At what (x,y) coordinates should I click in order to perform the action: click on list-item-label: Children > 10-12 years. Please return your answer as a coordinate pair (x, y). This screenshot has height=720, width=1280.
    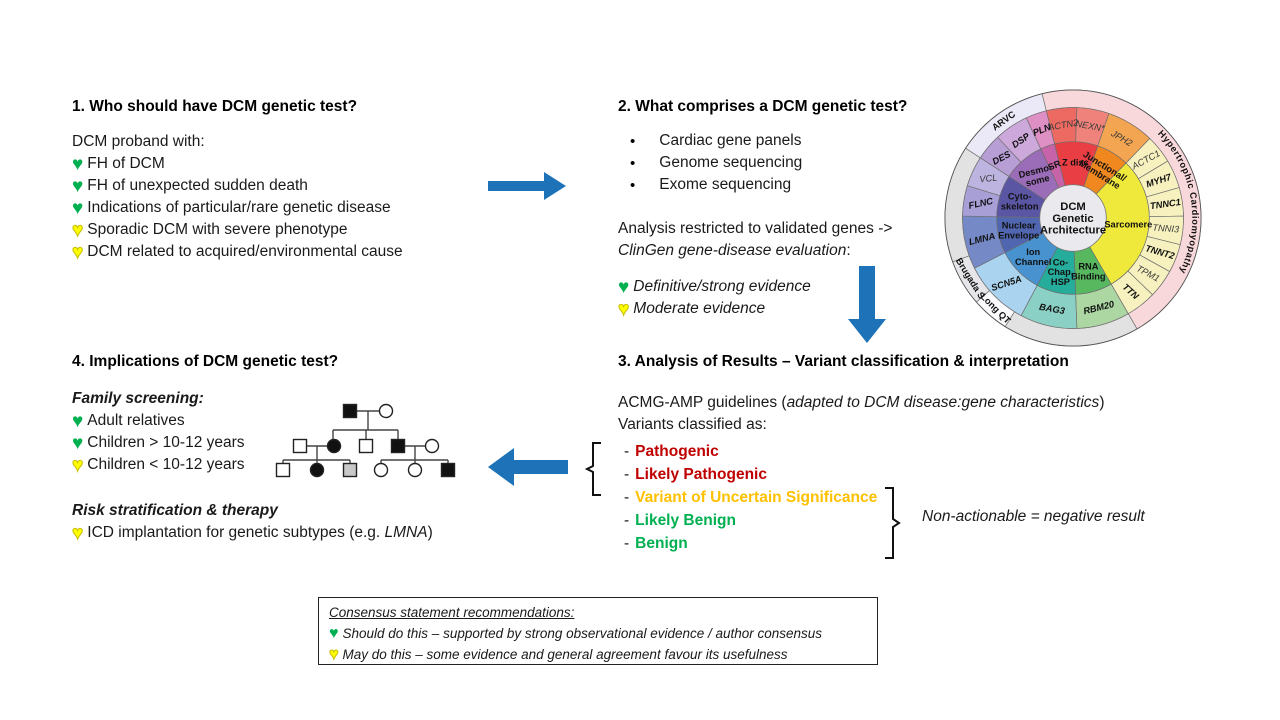
    Looking at the image, I should click on (166, 442).